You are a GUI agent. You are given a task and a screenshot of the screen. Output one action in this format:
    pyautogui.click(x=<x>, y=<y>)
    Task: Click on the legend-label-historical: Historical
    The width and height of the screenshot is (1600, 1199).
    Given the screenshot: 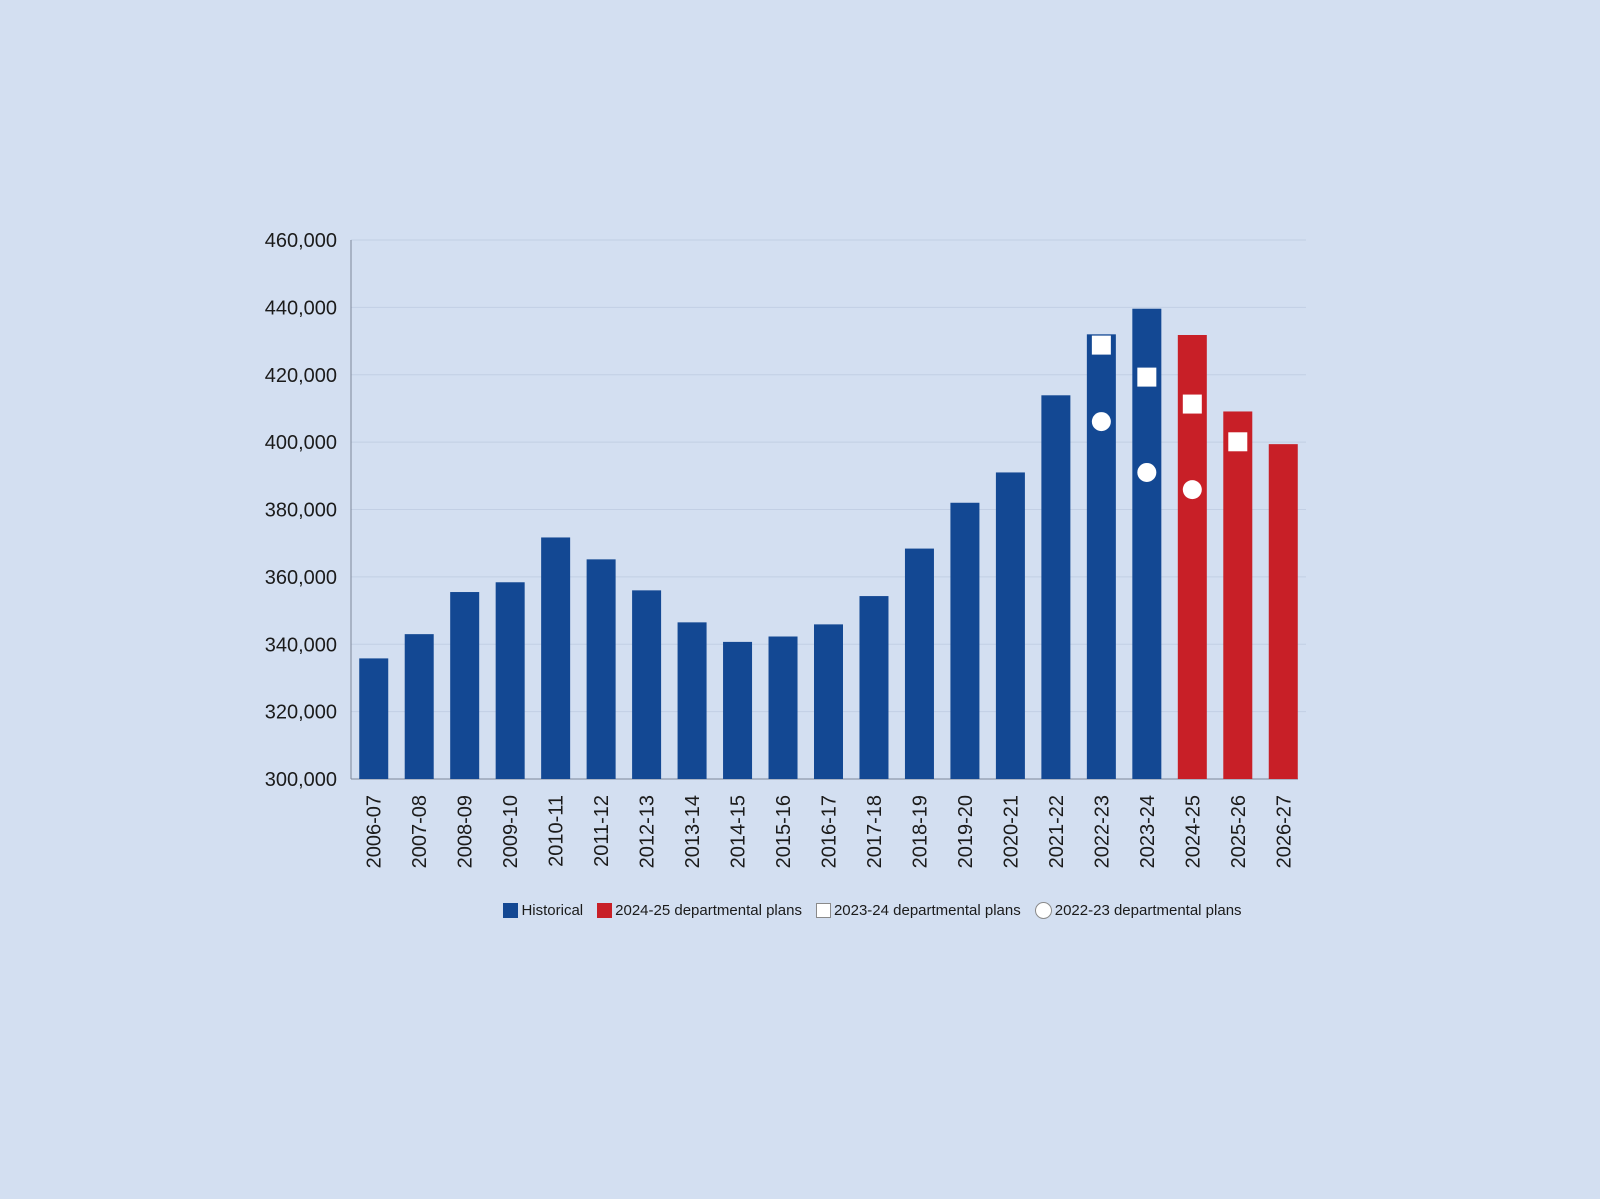 What is the action you would take?
    pyautogui.click(x=552, y=910)
    